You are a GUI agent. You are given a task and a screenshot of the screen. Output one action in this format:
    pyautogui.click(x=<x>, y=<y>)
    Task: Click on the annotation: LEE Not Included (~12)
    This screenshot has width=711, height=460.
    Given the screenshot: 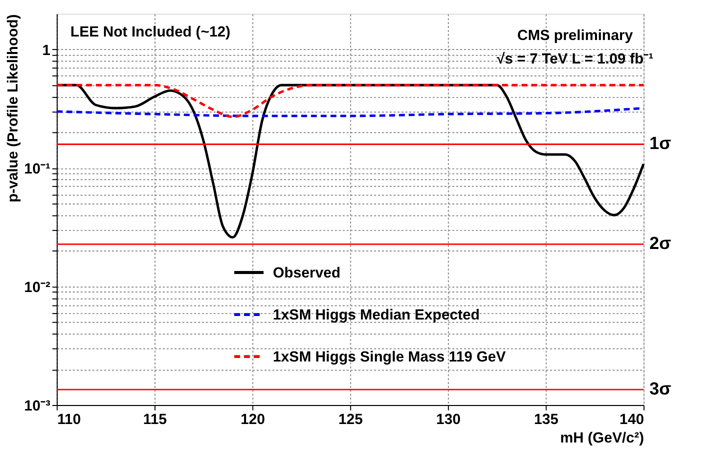 What is the action you would take?
    pyautogui.click(x=150, y=32)
    